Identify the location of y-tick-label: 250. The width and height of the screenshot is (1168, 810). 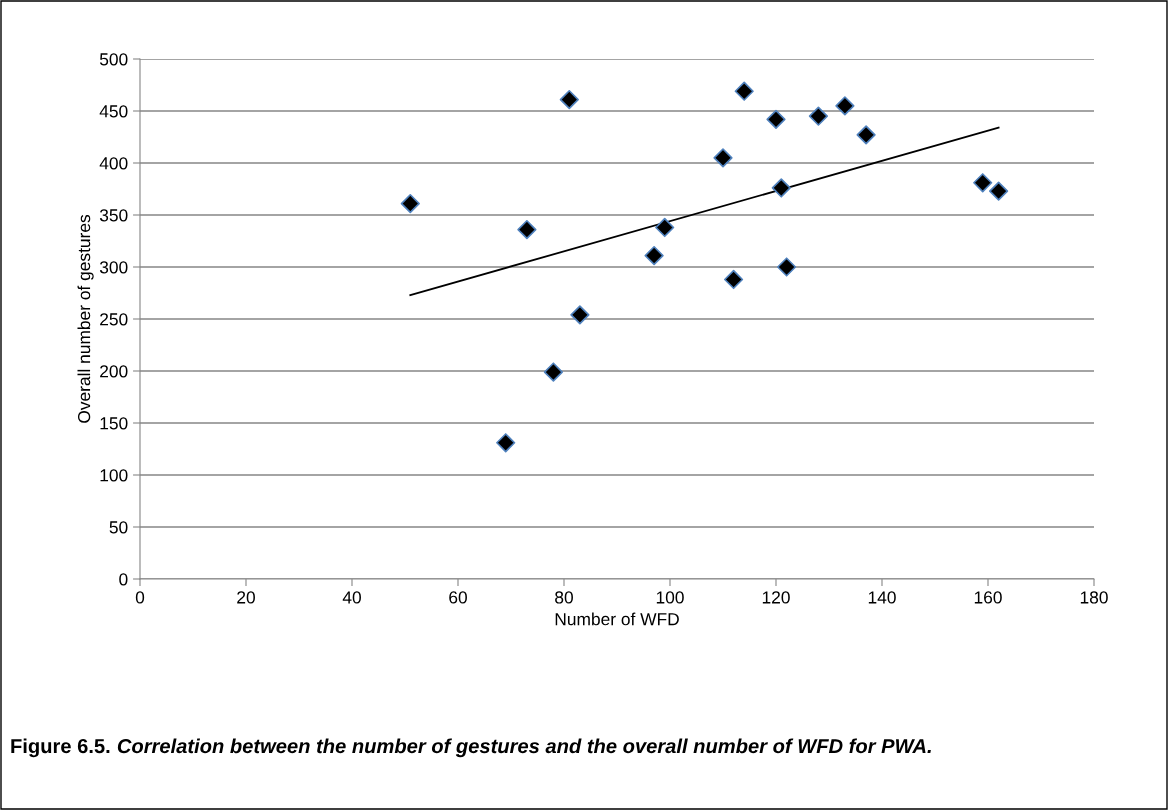
(114, 319).